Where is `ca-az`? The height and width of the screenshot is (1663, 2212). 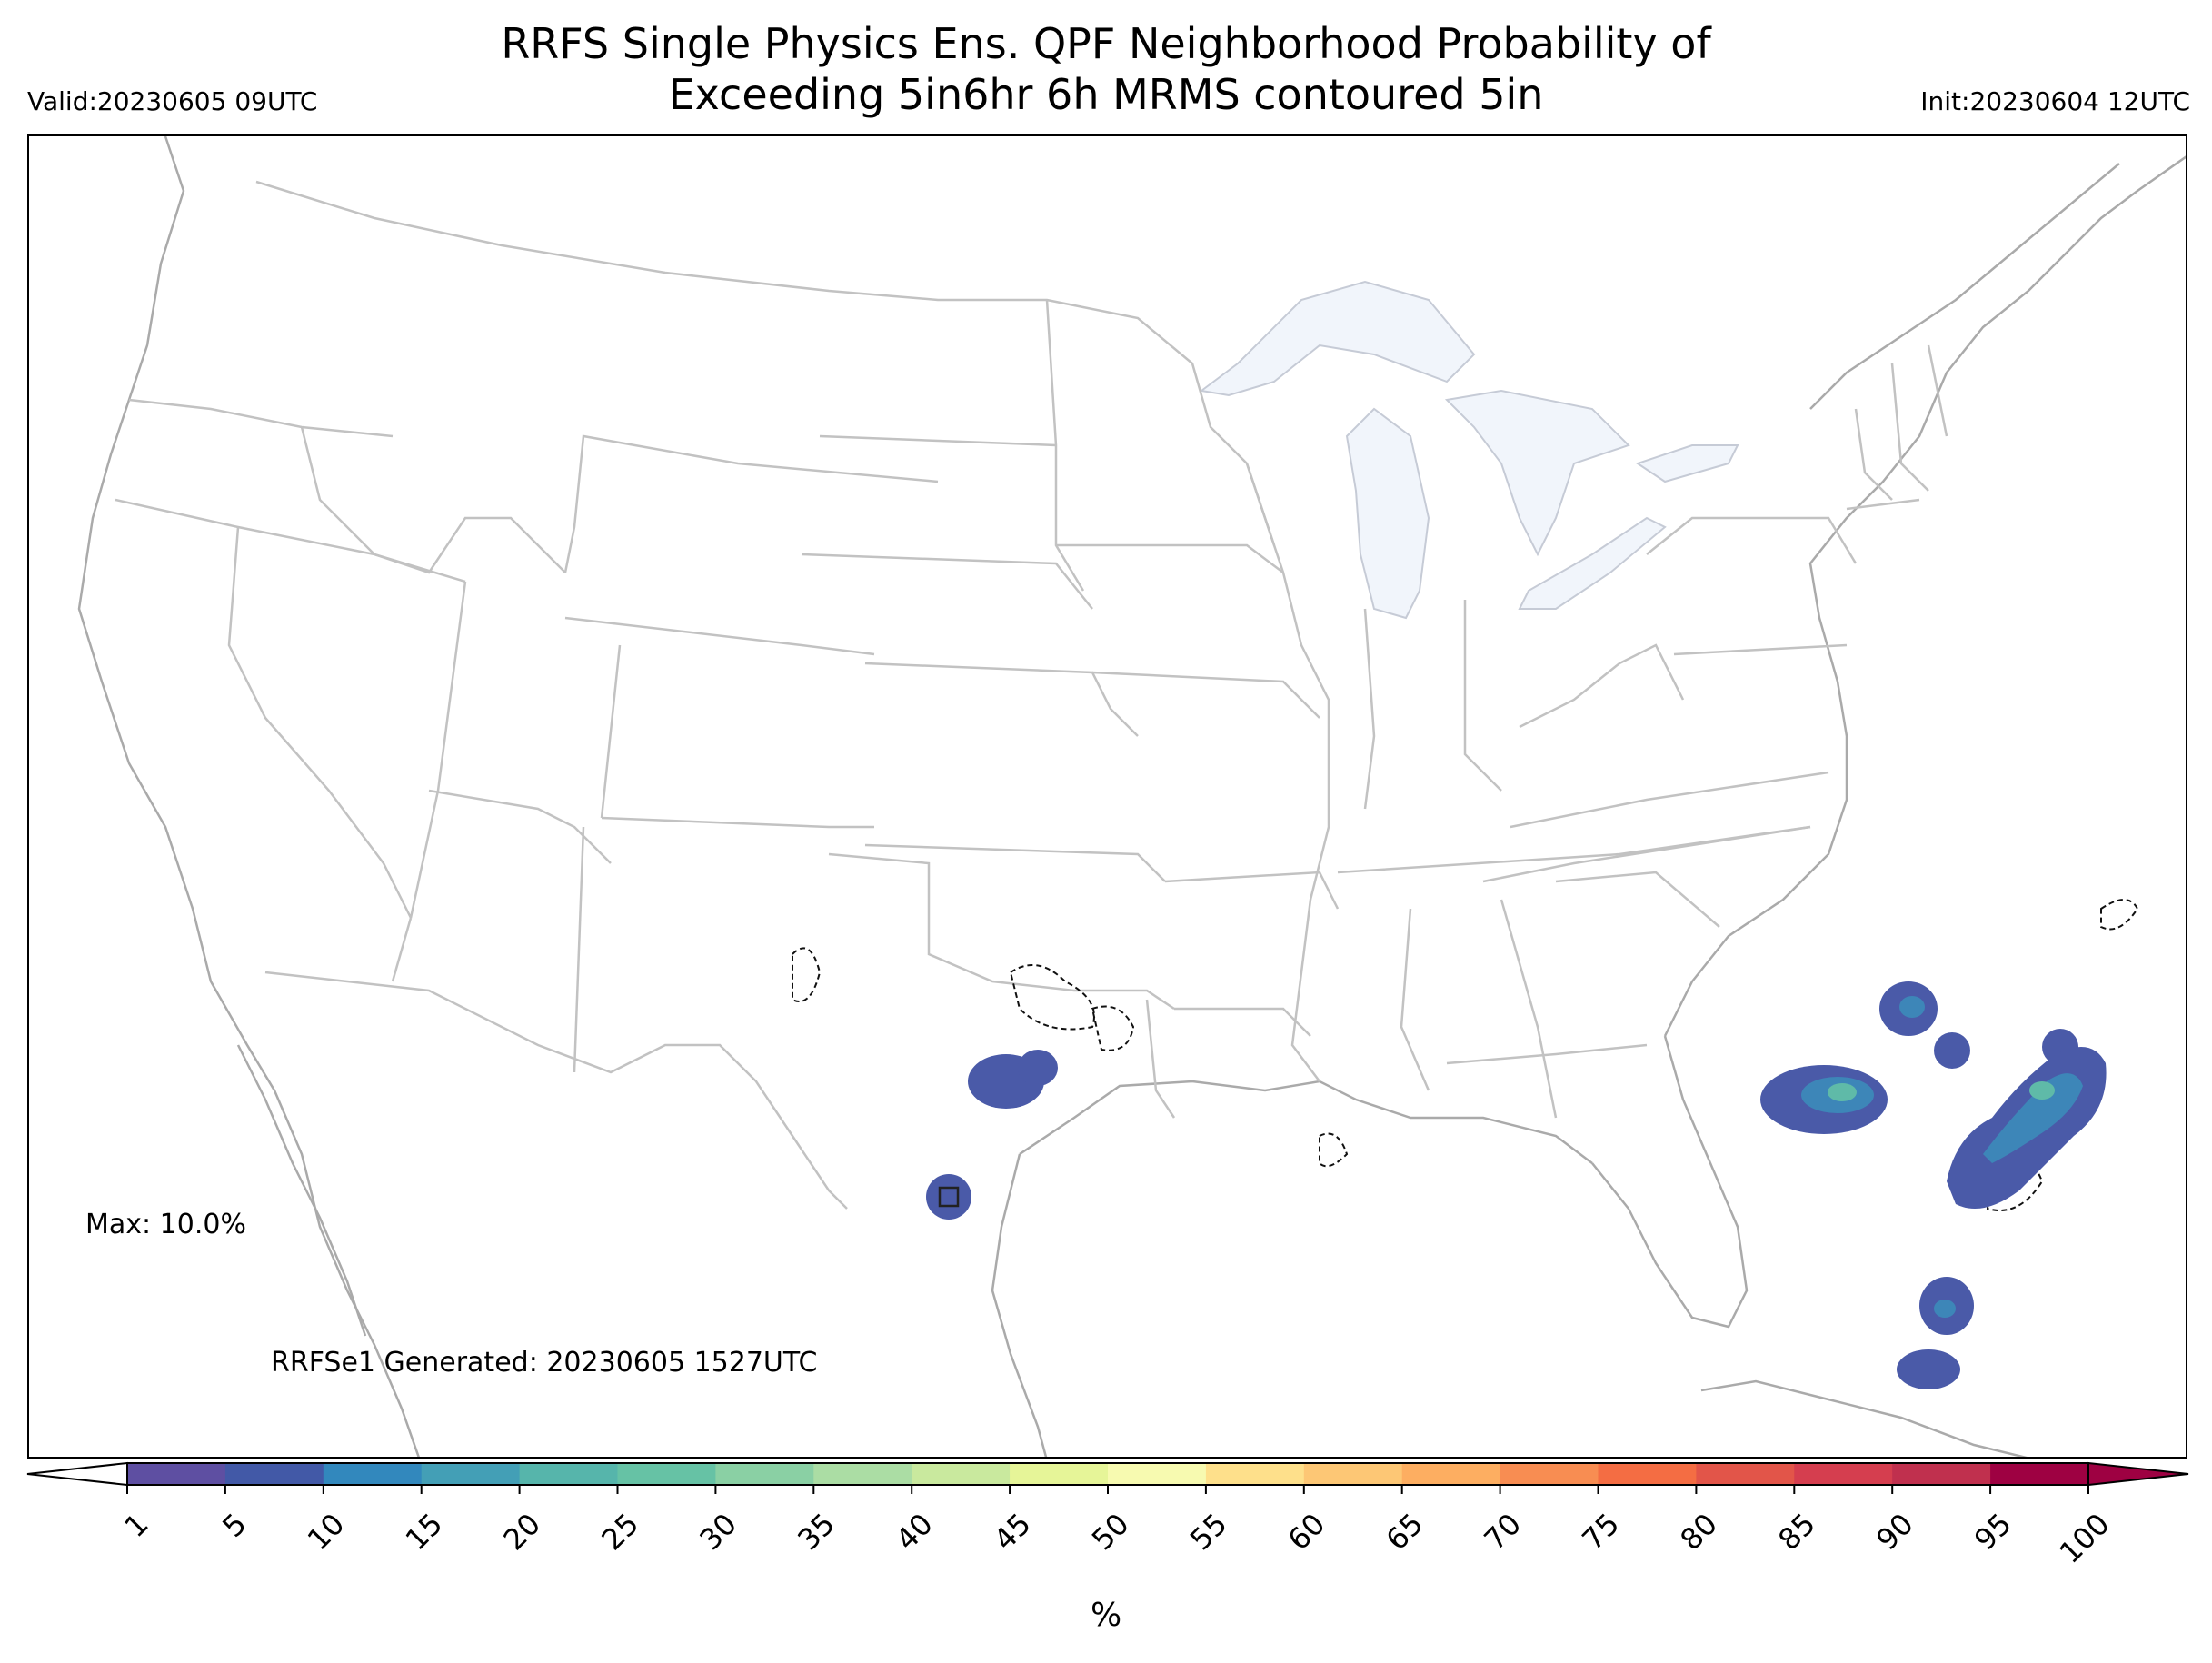
ca-az is located at coordinates (402, 949).